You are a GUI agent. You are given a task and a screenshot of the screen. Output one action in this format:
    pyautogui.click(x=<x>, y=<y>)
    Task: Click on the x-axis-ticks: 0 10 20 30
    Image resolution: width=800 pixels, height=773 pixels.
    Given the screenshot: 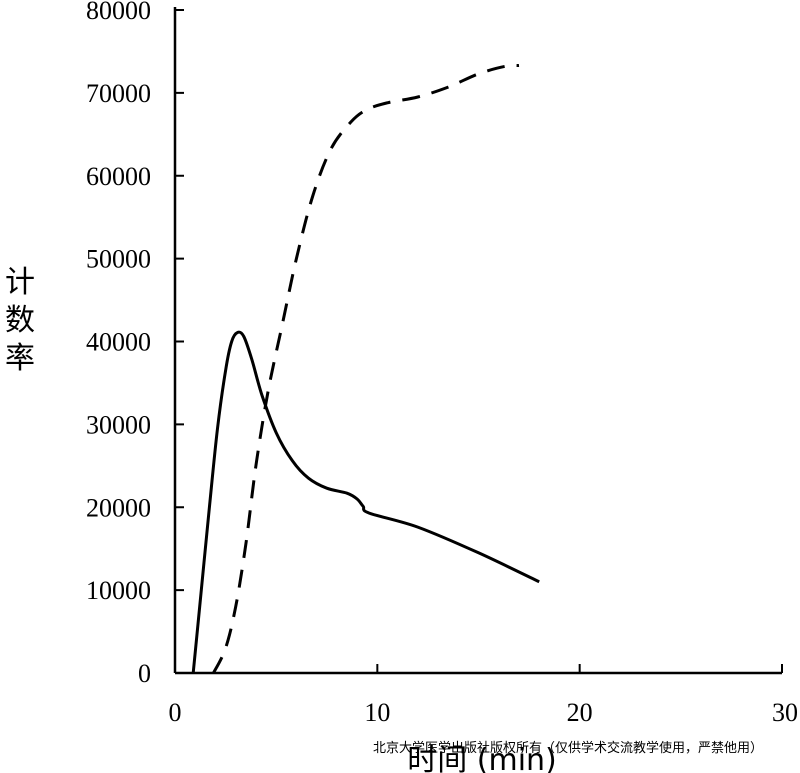 What is the action you would take?
    pyautogui.click(x=483, y=695)
    